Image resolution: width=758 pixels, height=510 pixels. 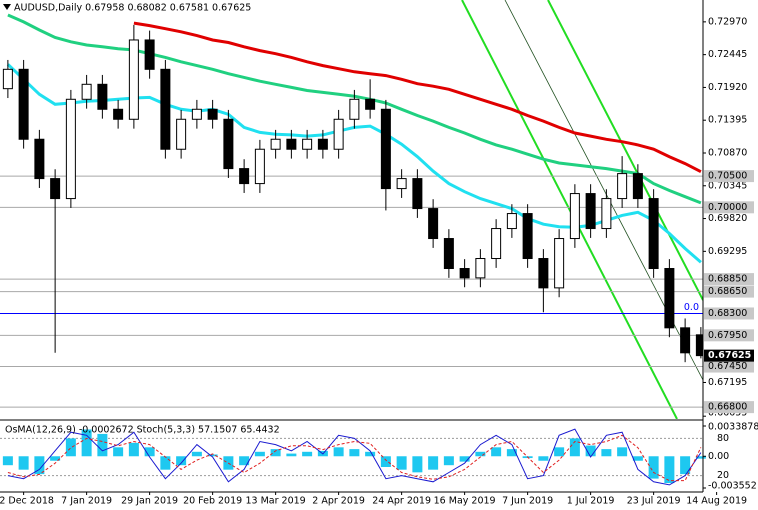 What do you see at coordinates (727, 251) in the screenshot?
I see `y-tick-label: 0.69295` at bounding box center [727, 251].